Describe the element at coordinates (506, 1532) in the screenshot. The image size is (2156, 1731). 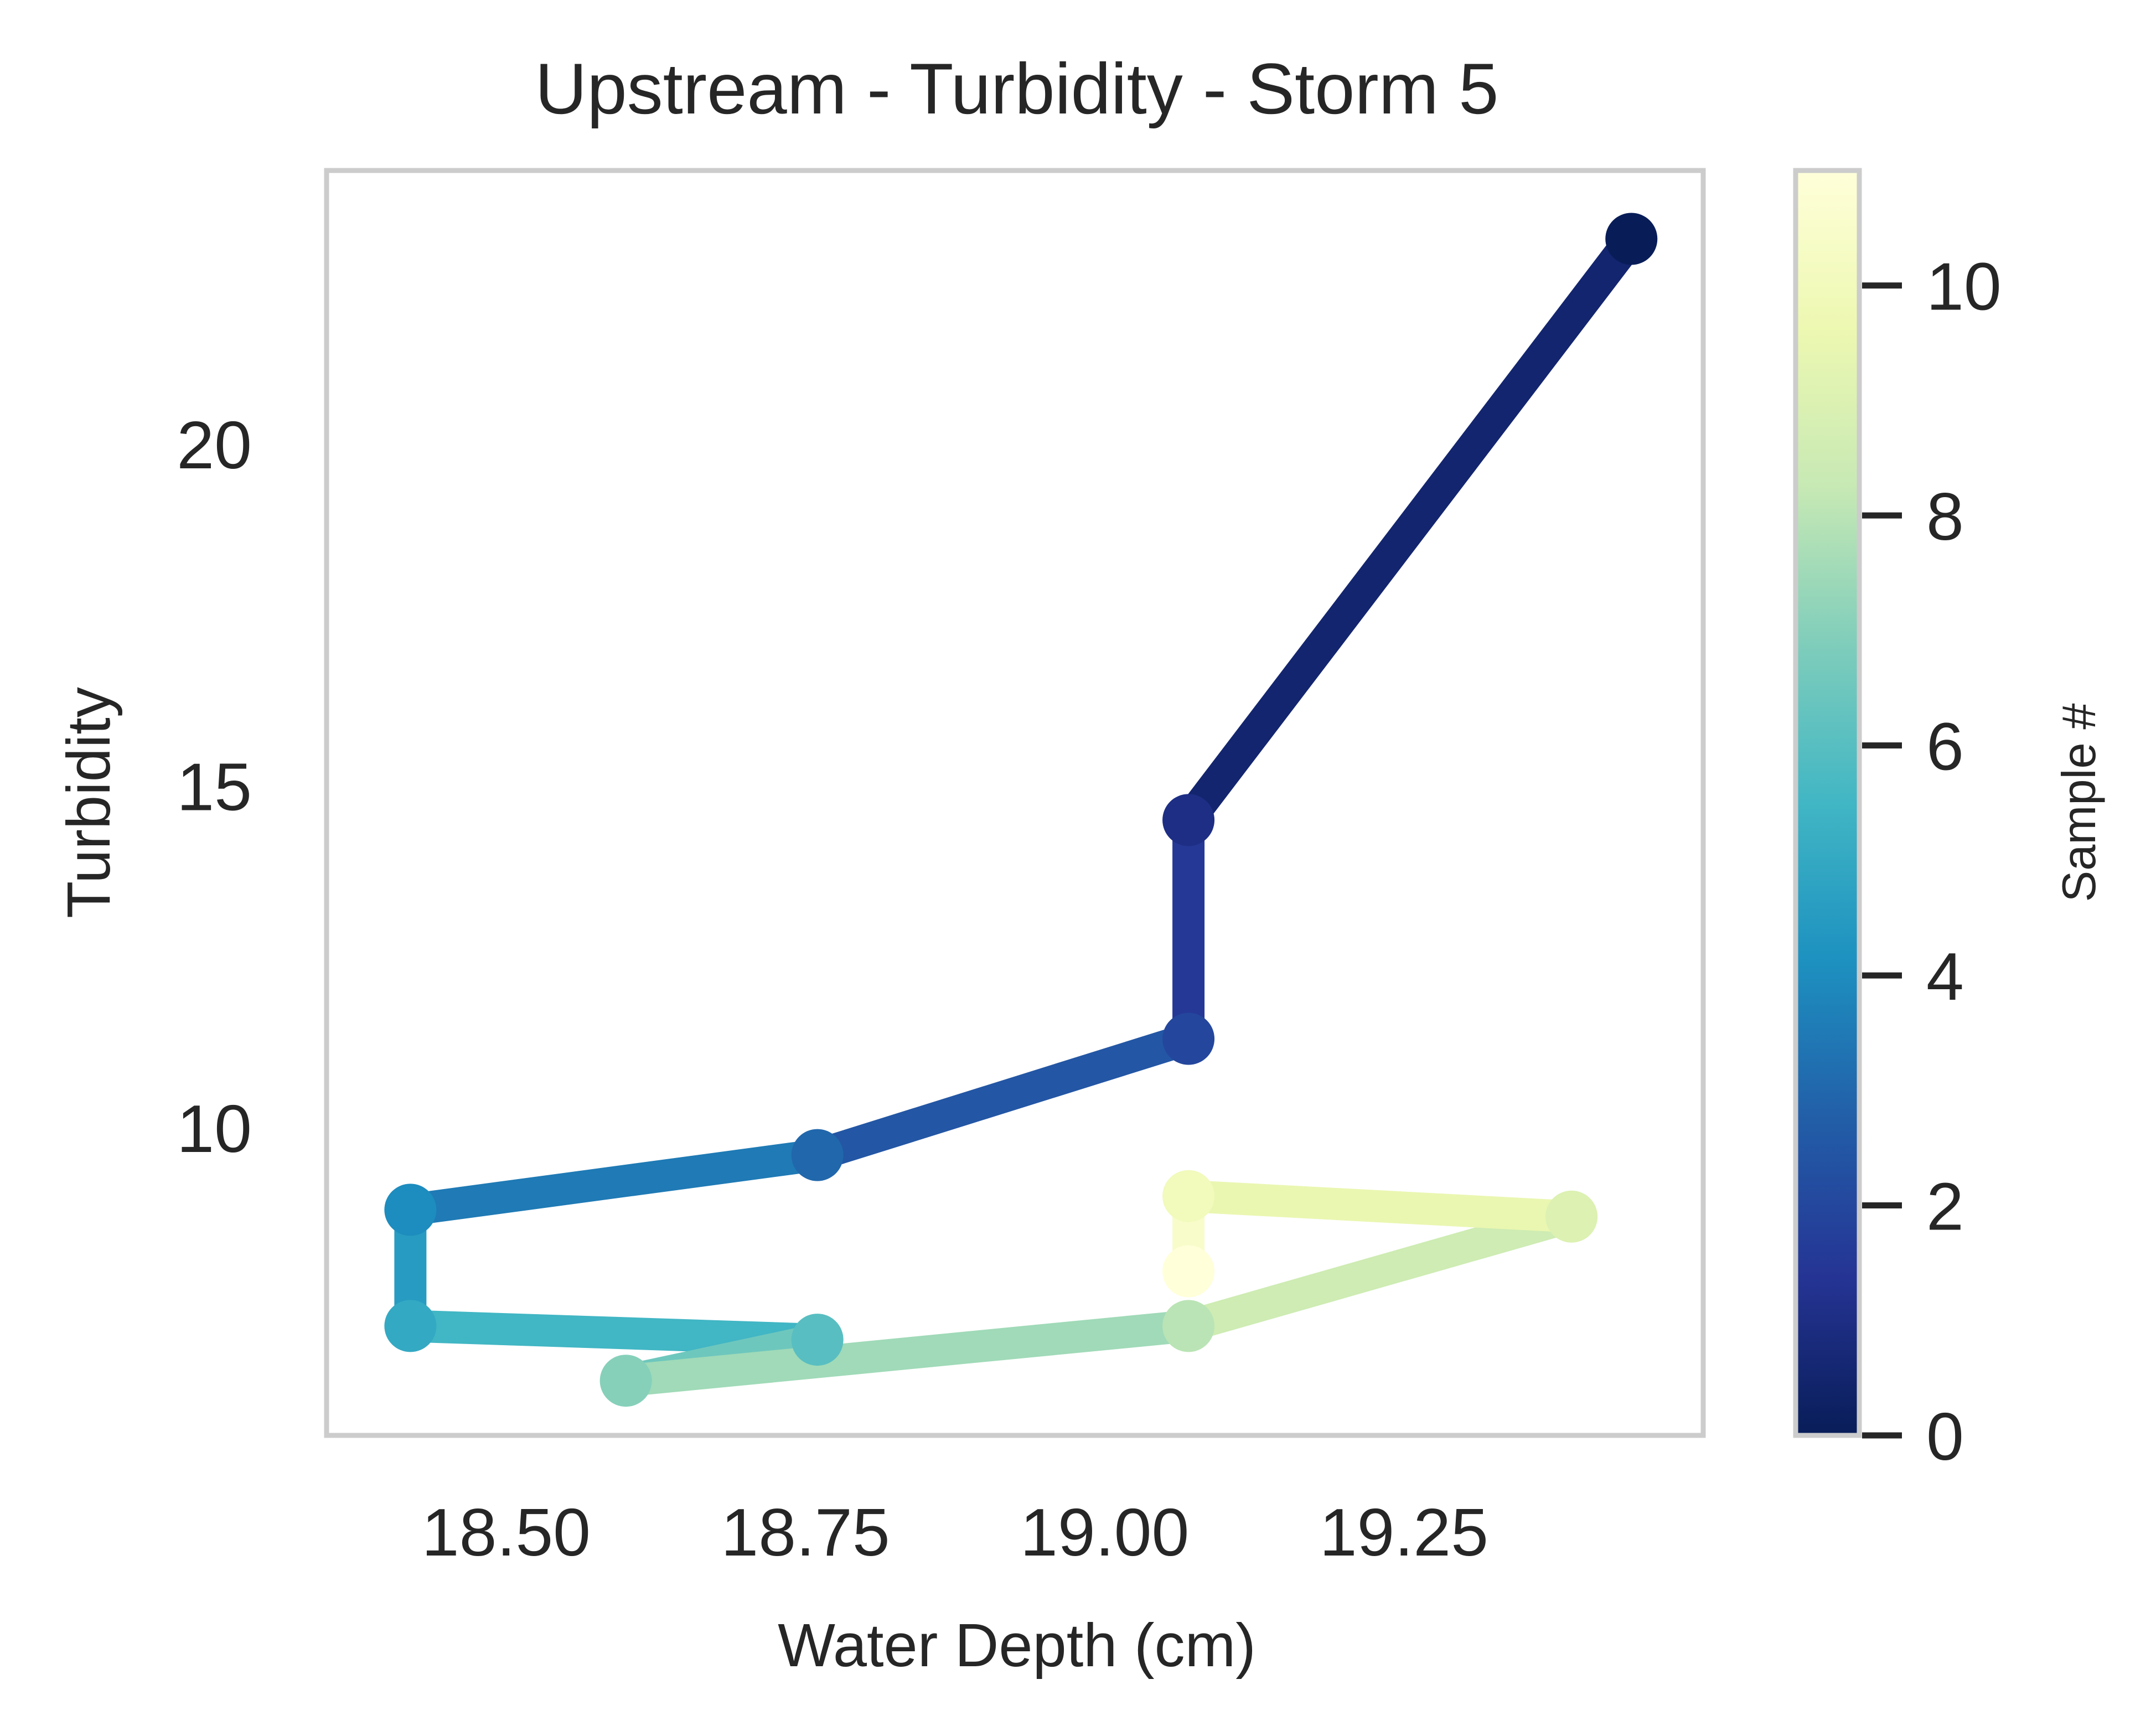
I see `x-tick-label: 18.50` at that location.